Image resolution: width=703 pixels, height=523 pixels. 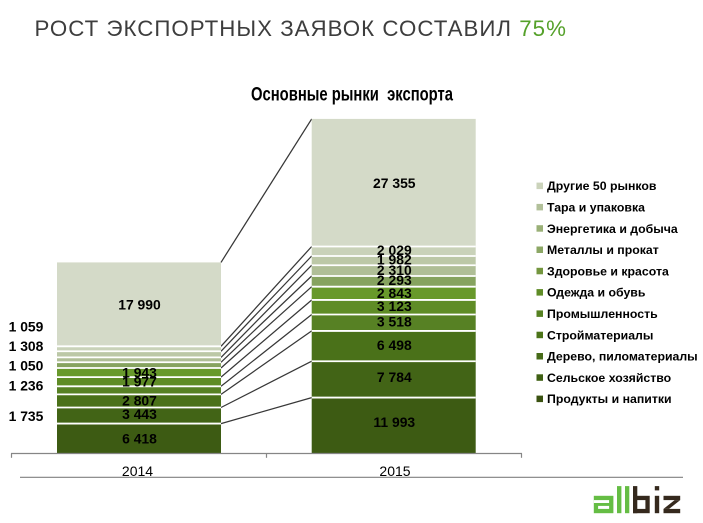 What do you see at coordinates (352, 94) in the screenshot?
I see `svg-text: Основные рынки экспорта` at bounding box center [352, 94].